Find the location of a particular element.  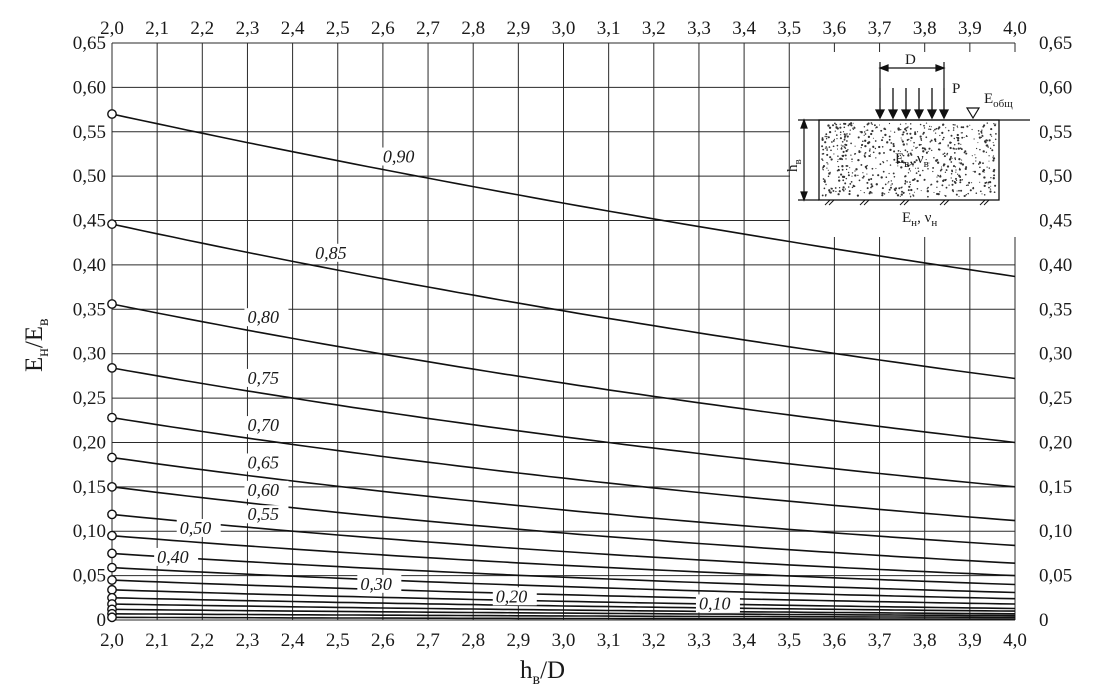

x-tick-label-bottom: 2,2 is located at coordinates (202, 640).